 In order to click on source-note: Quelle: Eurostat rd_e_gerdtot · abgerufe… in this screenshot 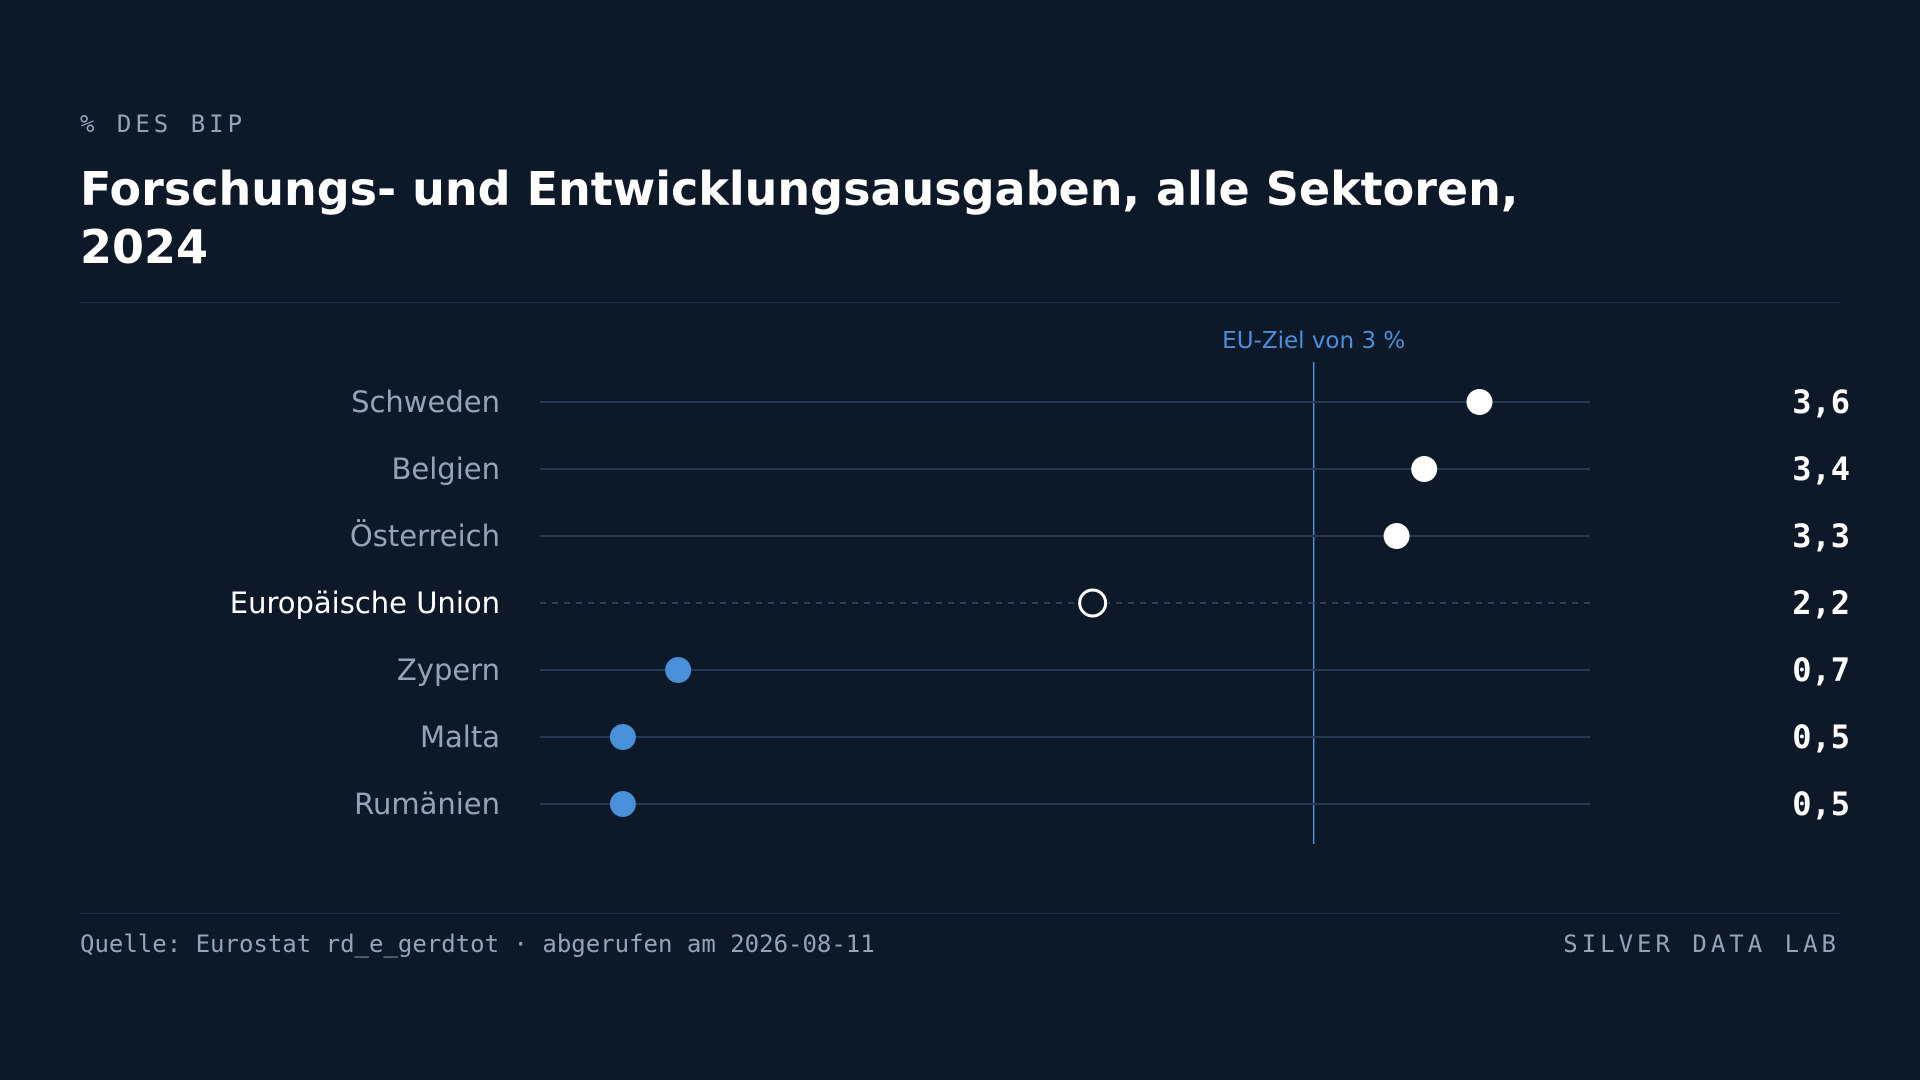, I will do `click(477, 944)`.